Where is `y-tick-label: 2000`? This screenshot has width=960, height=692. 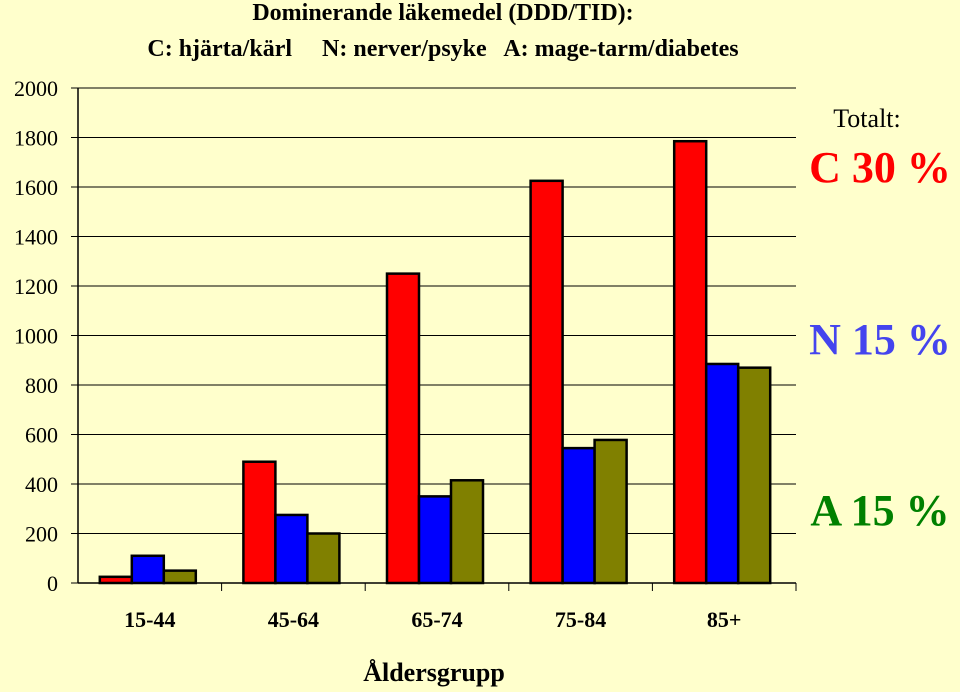
y-tick-label: 2000 is located at coordinates (36, 88).